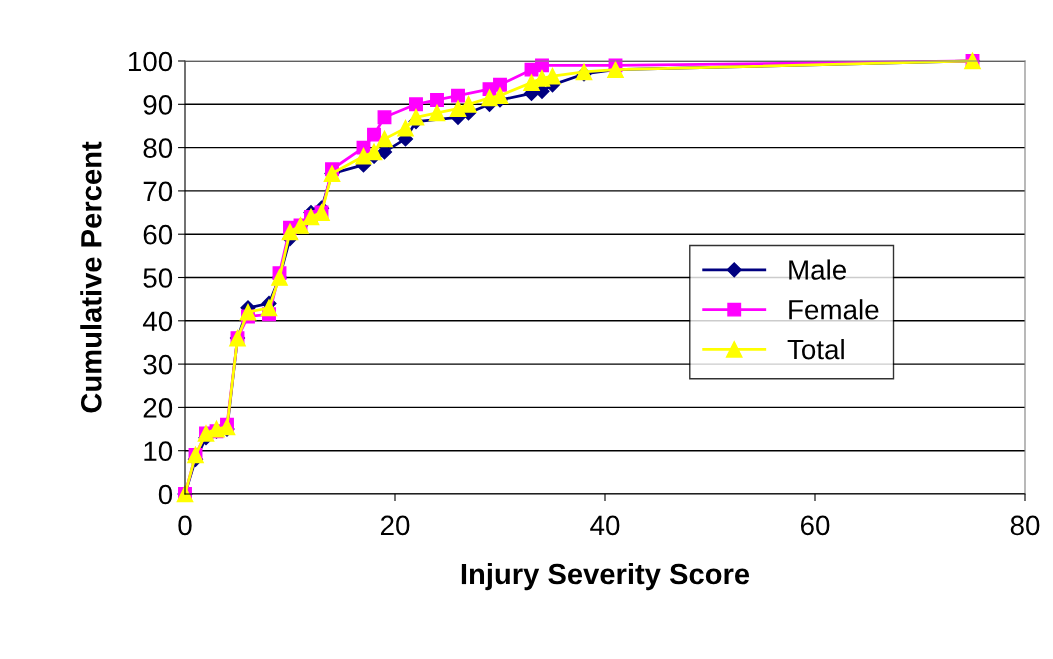 This screenshot has width=1053, height=659. Describe the element at coordinates (158, 148) in the screenshot. I see `y-tick-label: 80` at that location.